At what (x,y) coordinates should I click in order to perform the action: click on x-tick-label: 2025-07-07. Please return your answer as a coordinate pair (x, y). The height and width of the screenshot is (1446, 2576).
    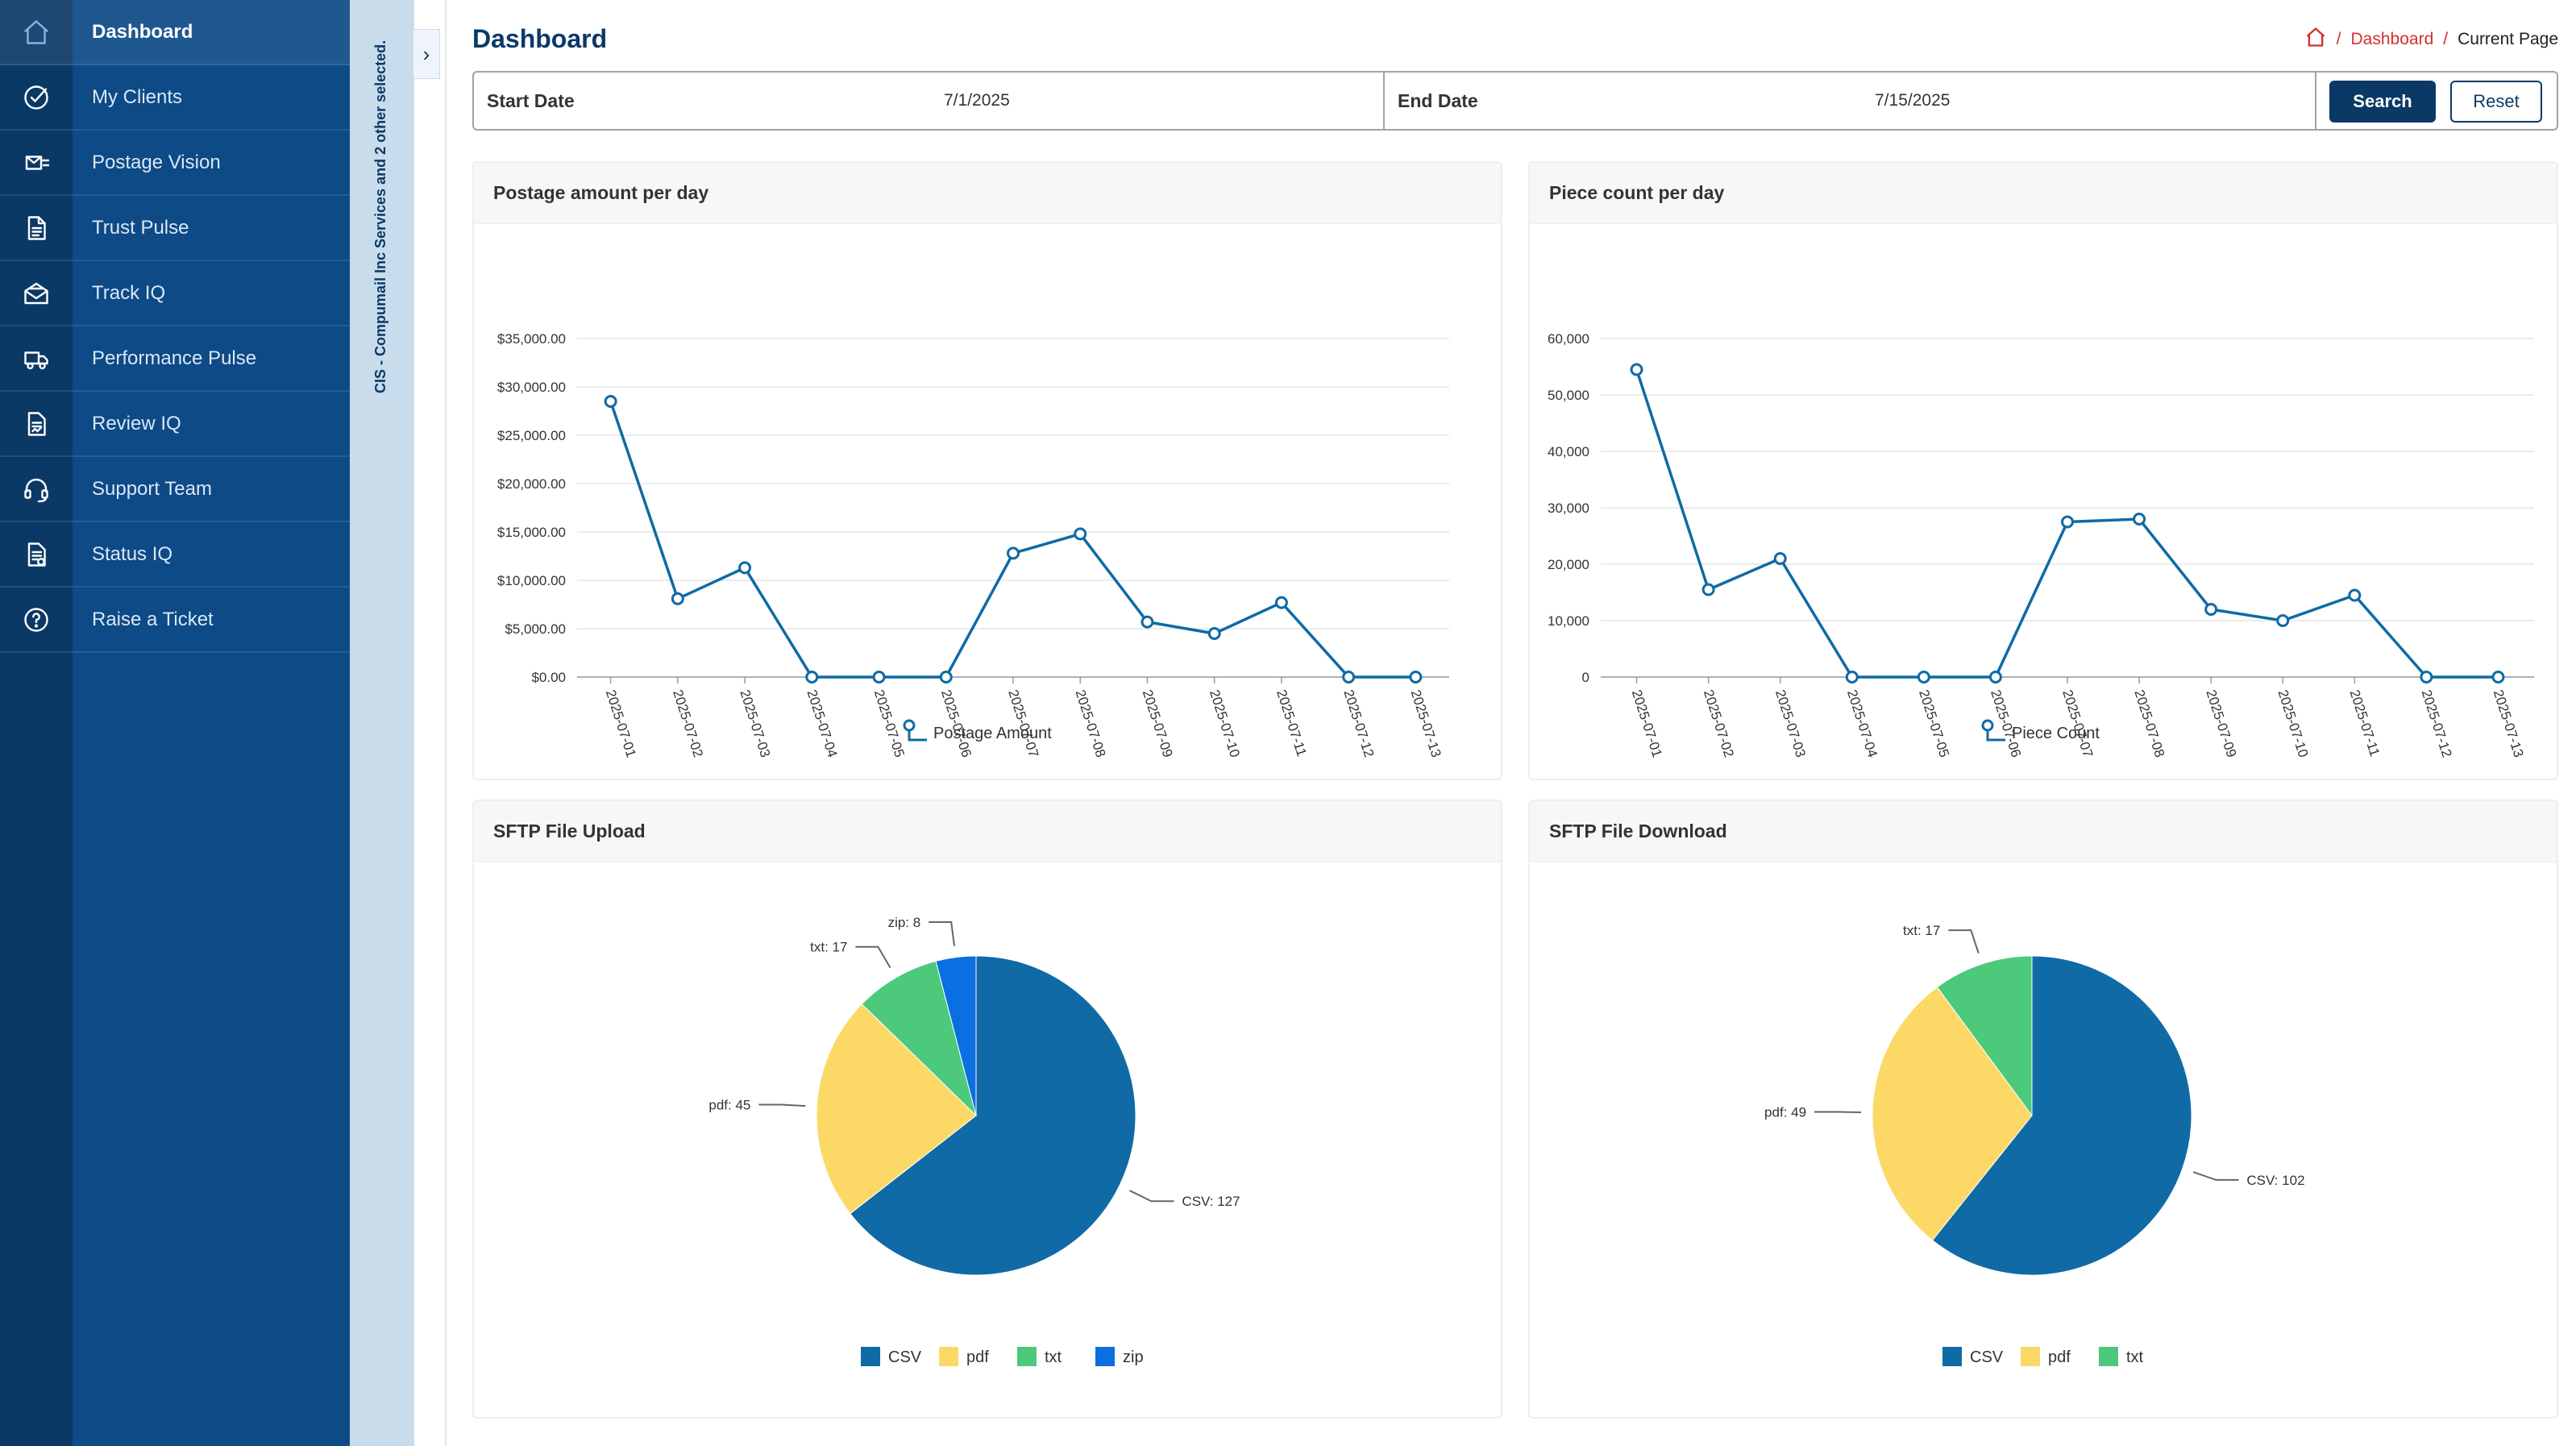
    Looking at the image, I should click on (1023, 723).